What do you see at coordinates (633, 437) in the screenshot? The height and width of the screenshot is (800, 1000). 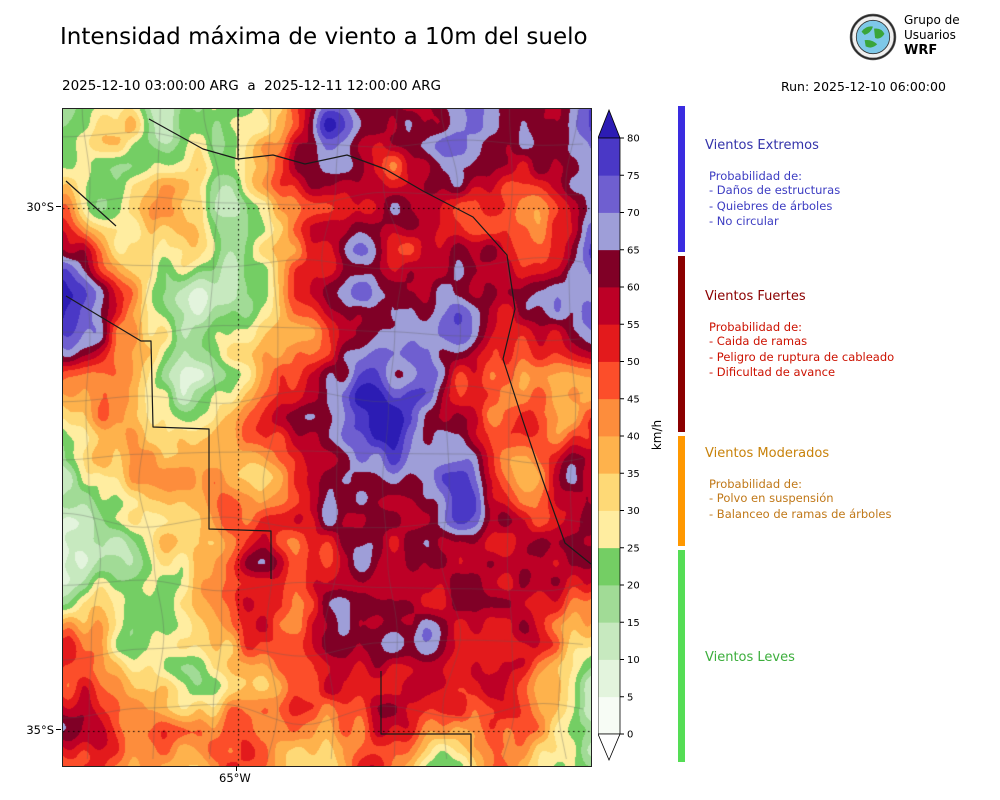 I see `colorbar-tick-label: 40` at bounding box center [633, 437].